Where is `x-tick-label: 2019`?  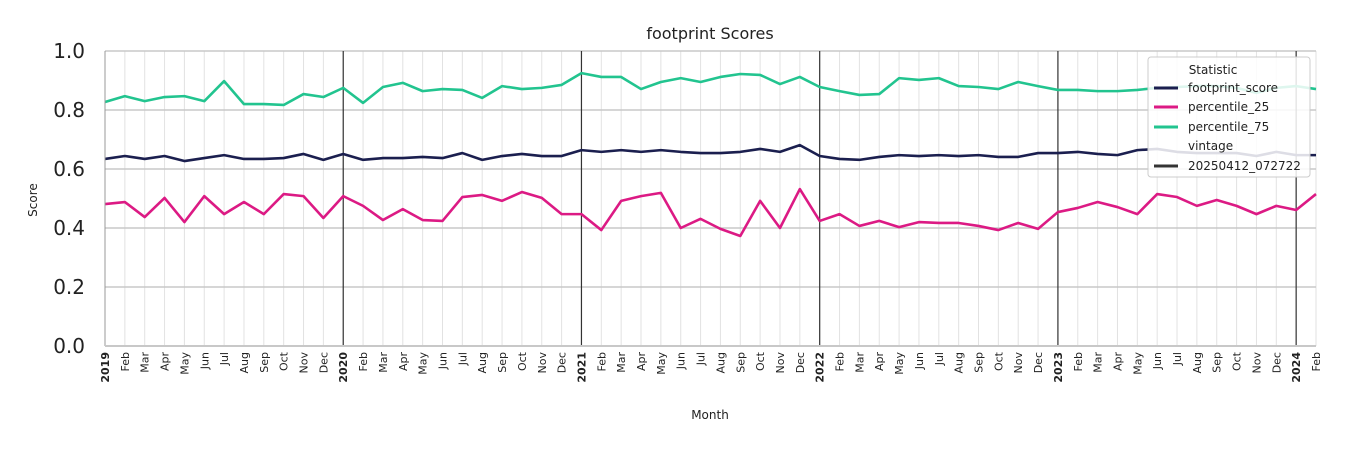 x-tick-label: 2019 is located at coordinates (105, 367).